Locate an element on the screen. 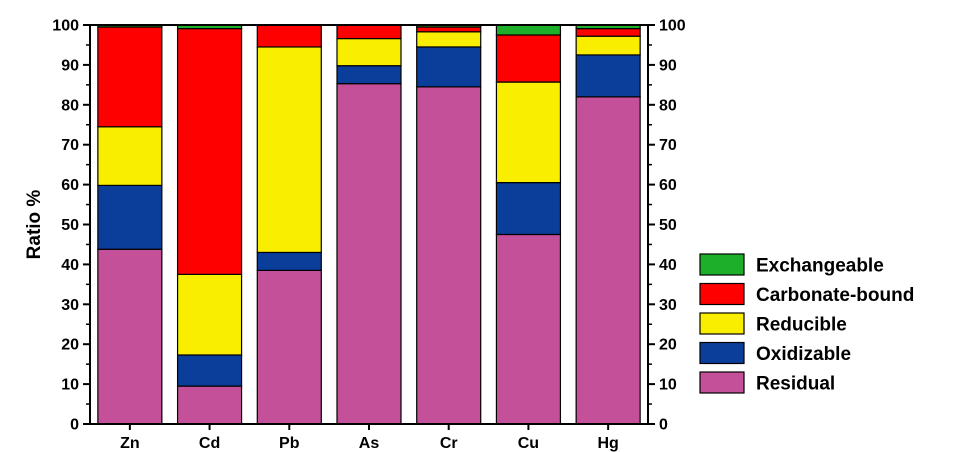 The width and height of the screenshot is (965, 452). y-tick-label-left: 30 is located at coordinates (70, 305).